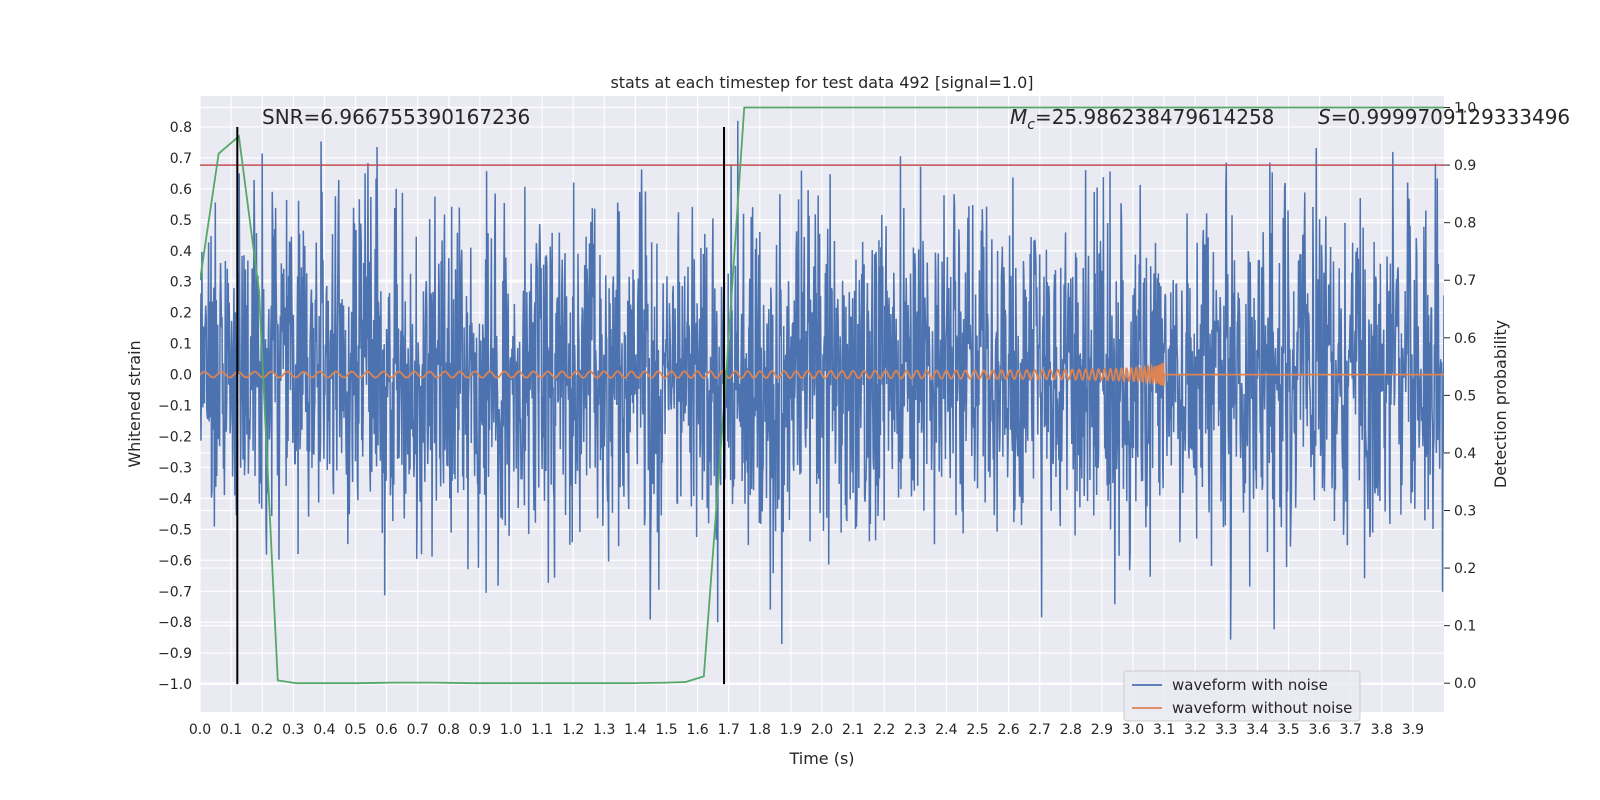 This screenshot has width=1600, height=800. I want to click on y-right-tick-label: 0.4, so click(1465, 454).